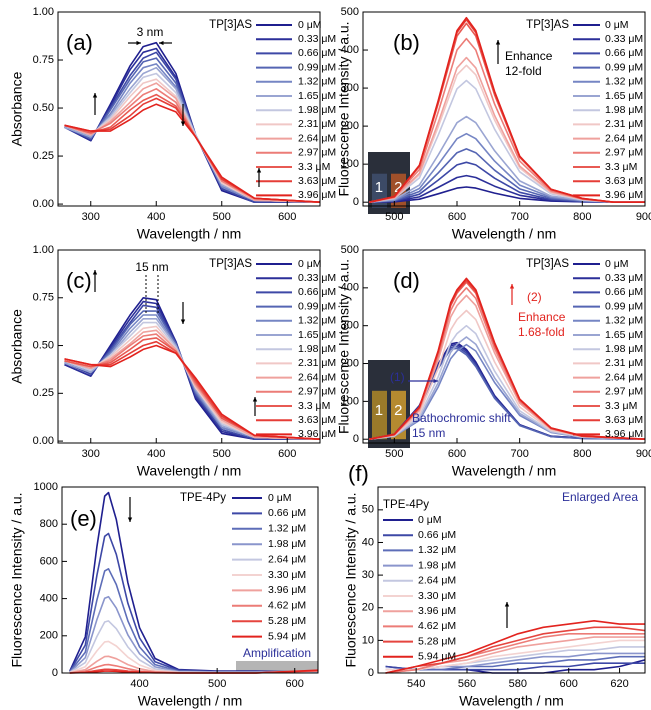  What do you see at coordinates (17, 108) in the screenshot?
I see `y-axis-label: Absorbance` at bounding box center [17, 108].